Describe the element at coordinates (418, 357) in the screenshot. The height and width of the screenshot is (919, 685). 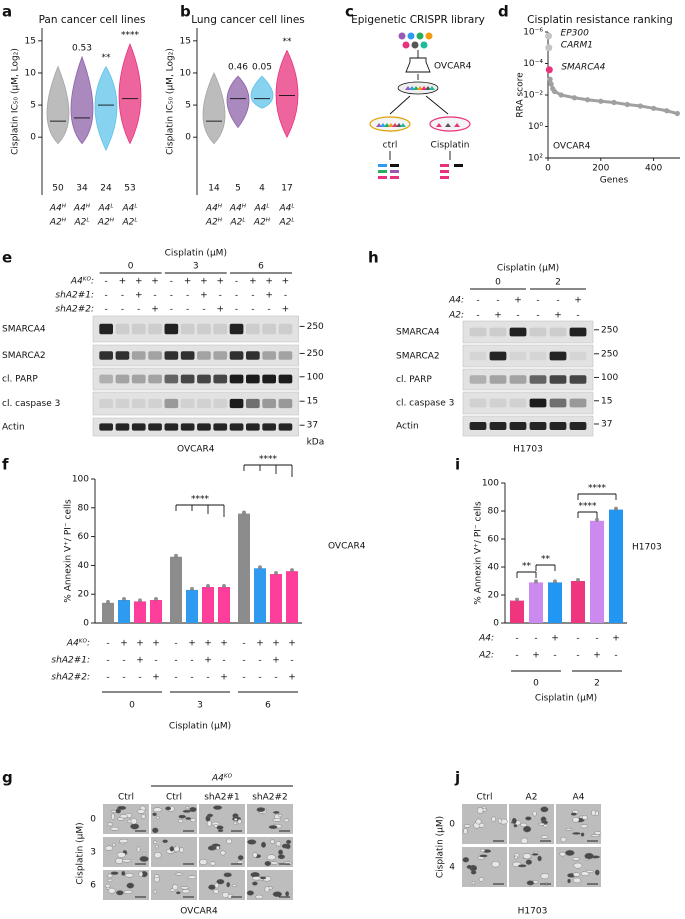
I see `blot-label: SMARCA2` at that location.